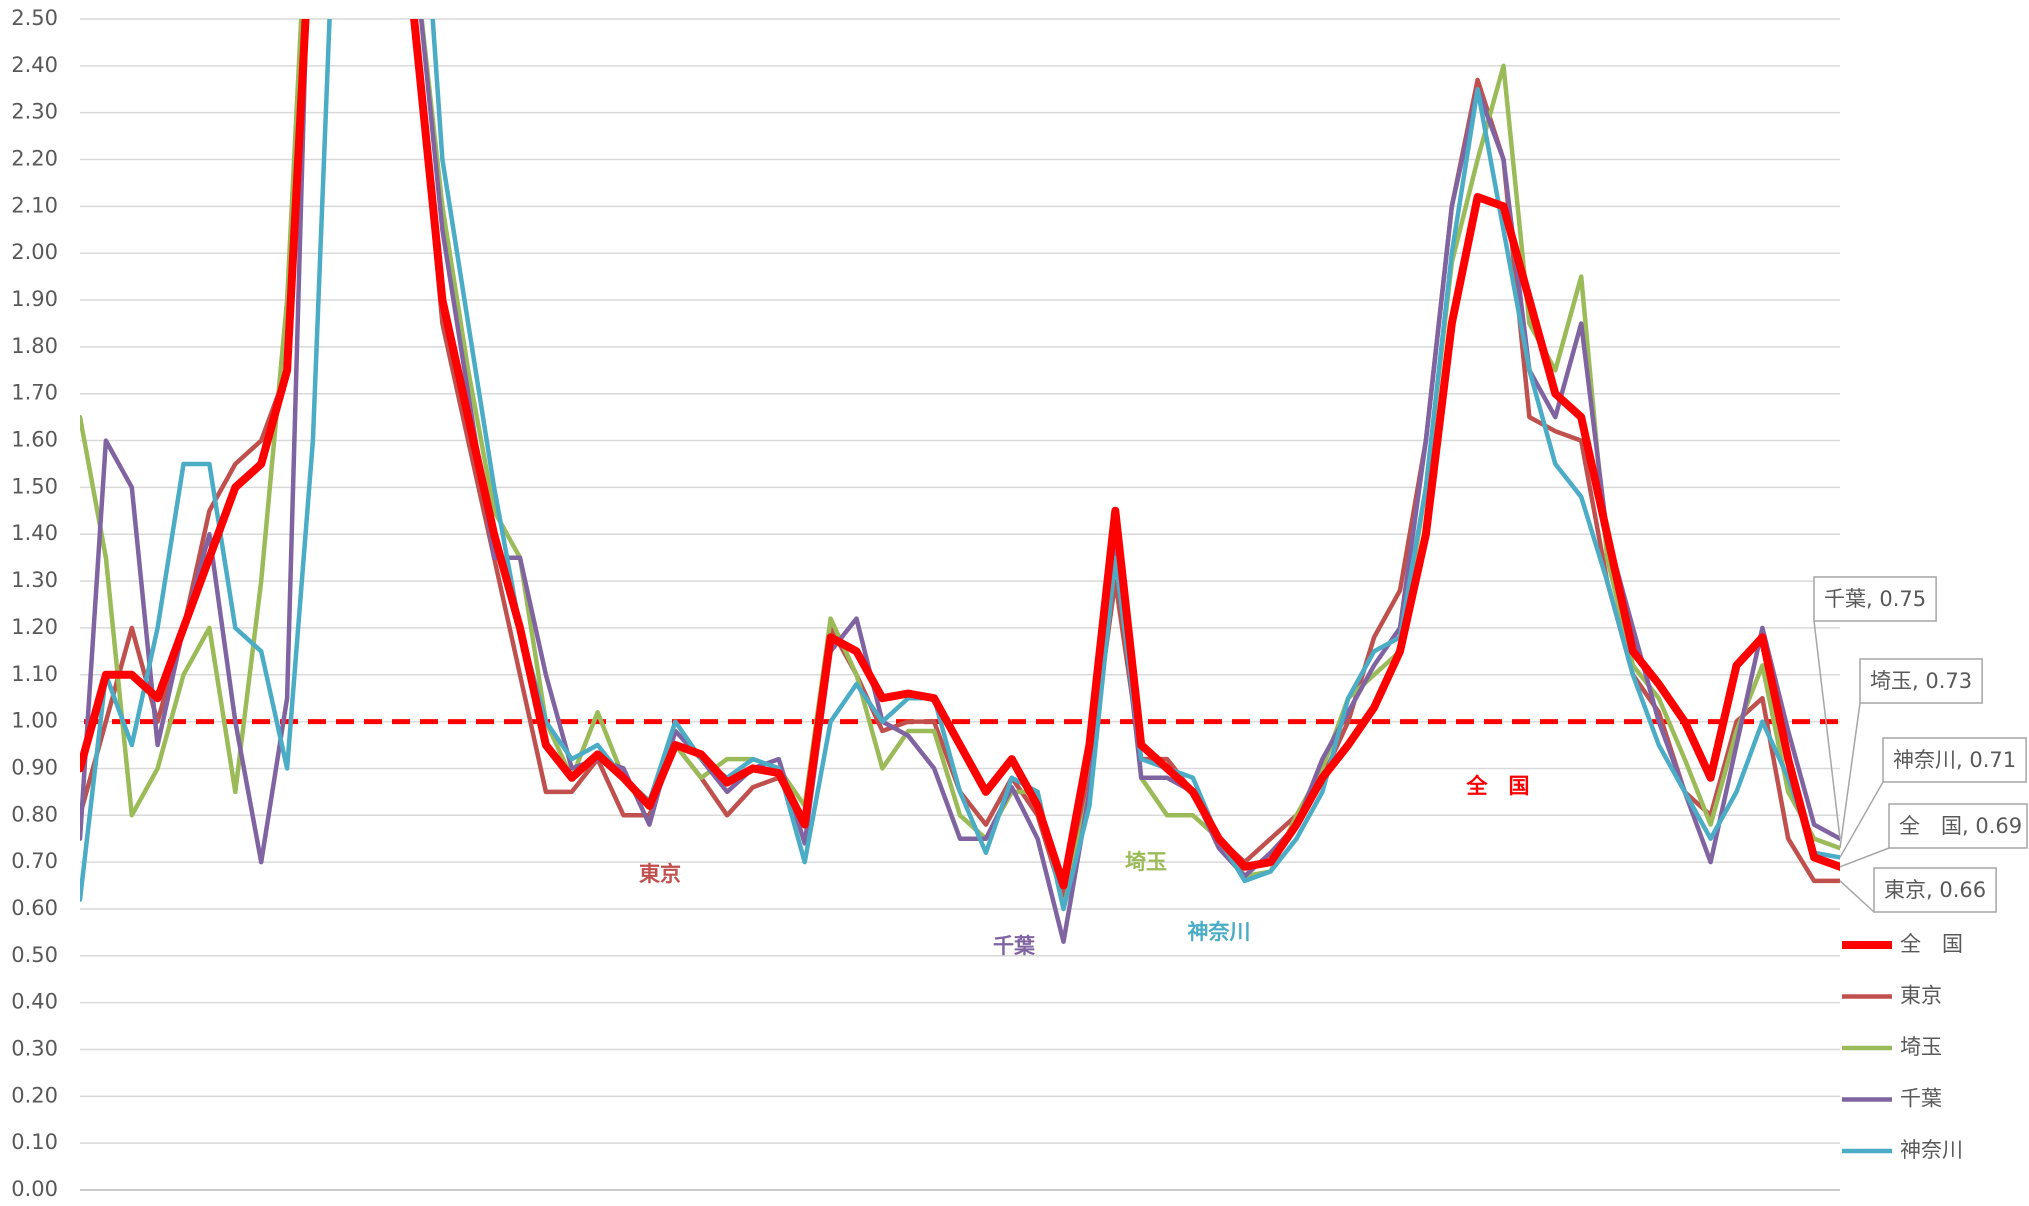  I want to click on y-tick-label: 1.20, so click(34, 627).